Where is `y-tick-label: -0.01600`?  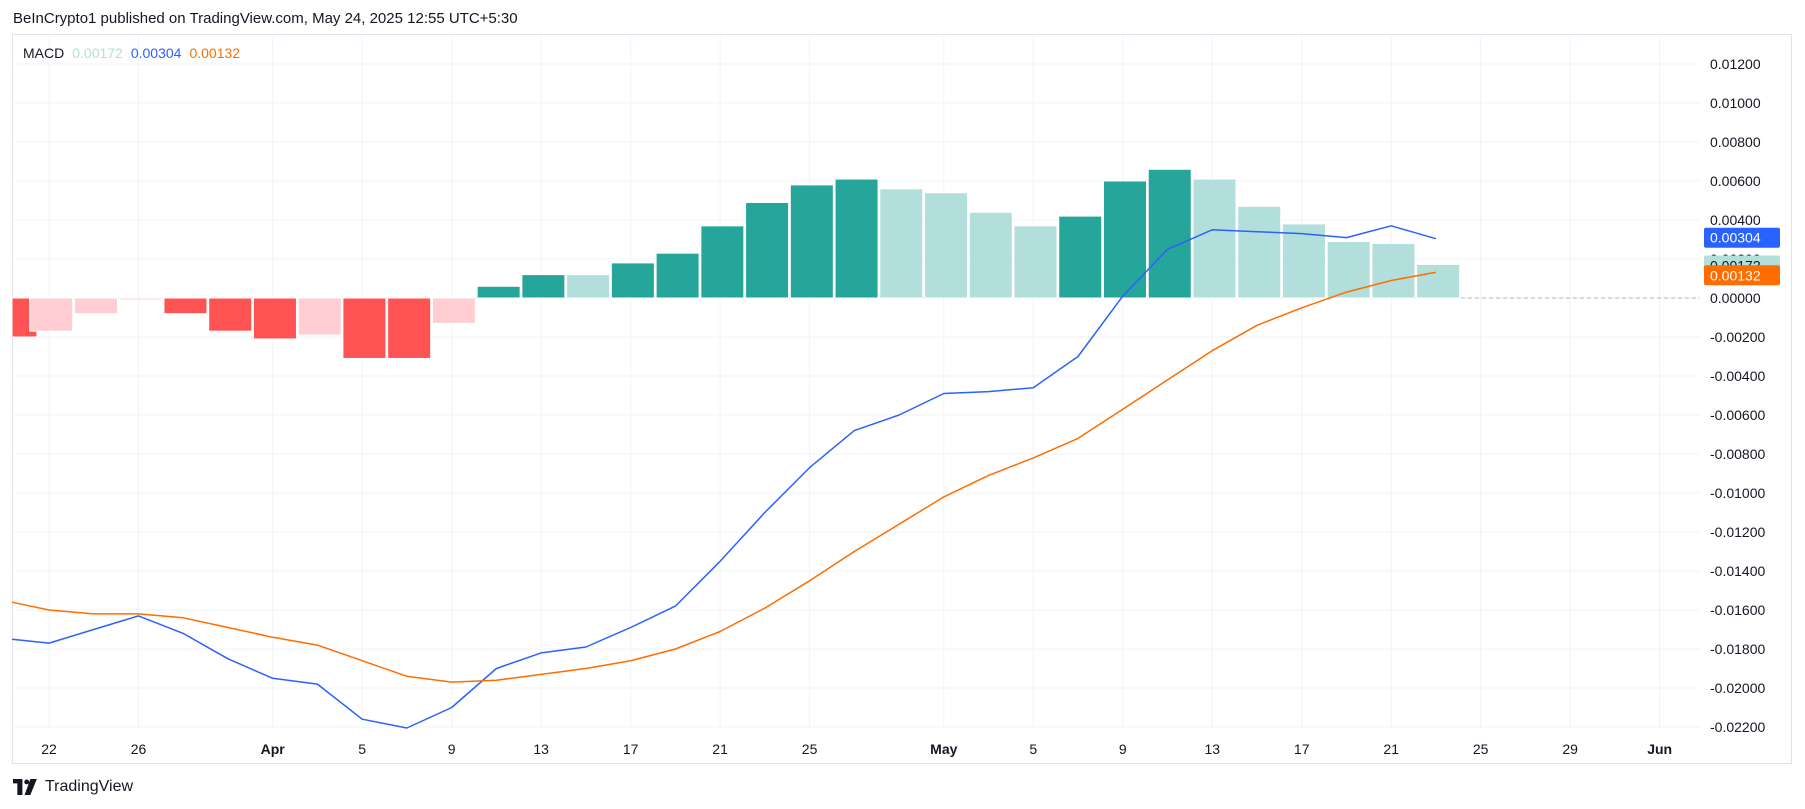 y-tick-label: -0.01600 is located at coordinates (1737, 610).